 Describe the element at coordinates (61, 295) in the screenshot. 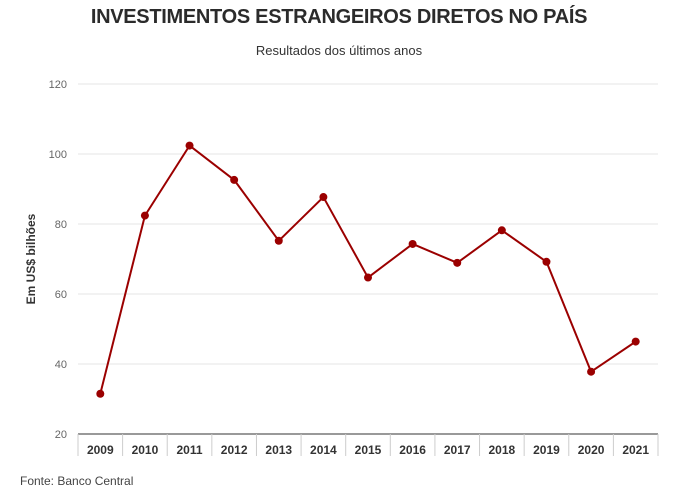

I see `y-tick-label: 60` at that location.